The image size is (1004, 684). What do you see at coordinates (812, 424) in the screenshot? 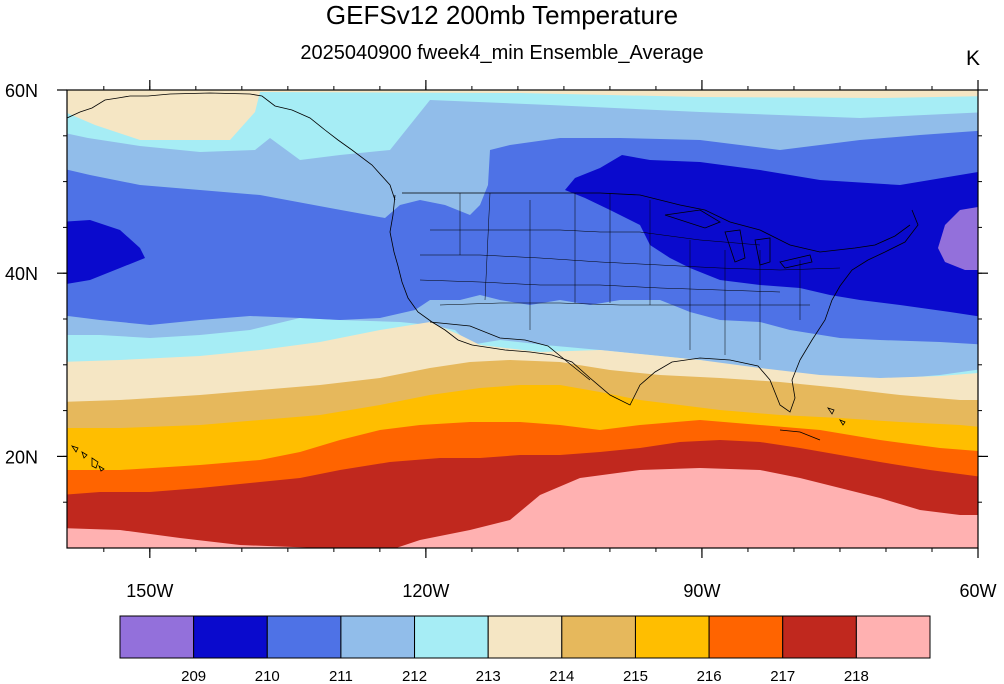
I see `cuba-bahamas` at bounding box center [812, 424].